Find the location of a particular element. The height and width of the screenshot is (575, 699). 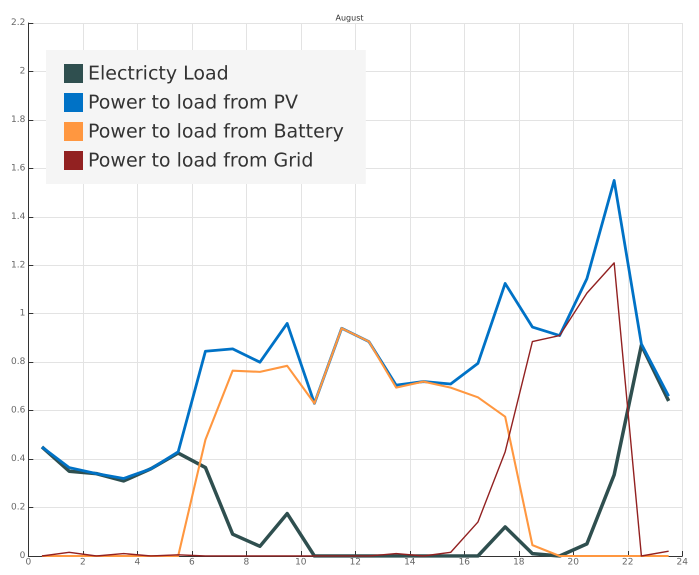

legend-label: Power to load from Battery is located at coordinates (216, 131).